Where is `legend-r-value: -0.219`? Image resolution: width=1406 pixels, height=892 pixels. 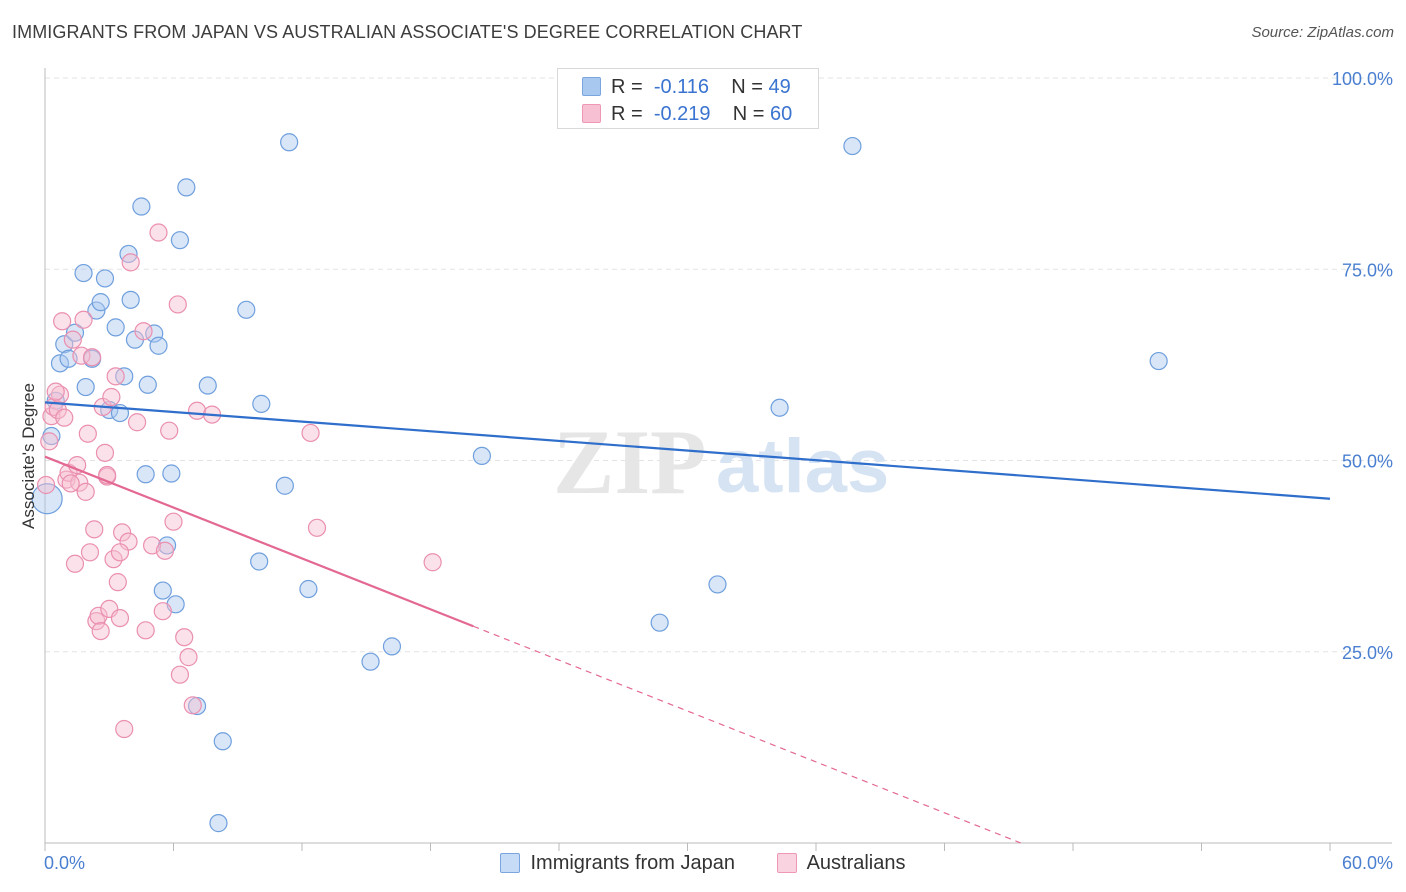
legend-r-value: -0.219 is located at coordinates (682, 114).